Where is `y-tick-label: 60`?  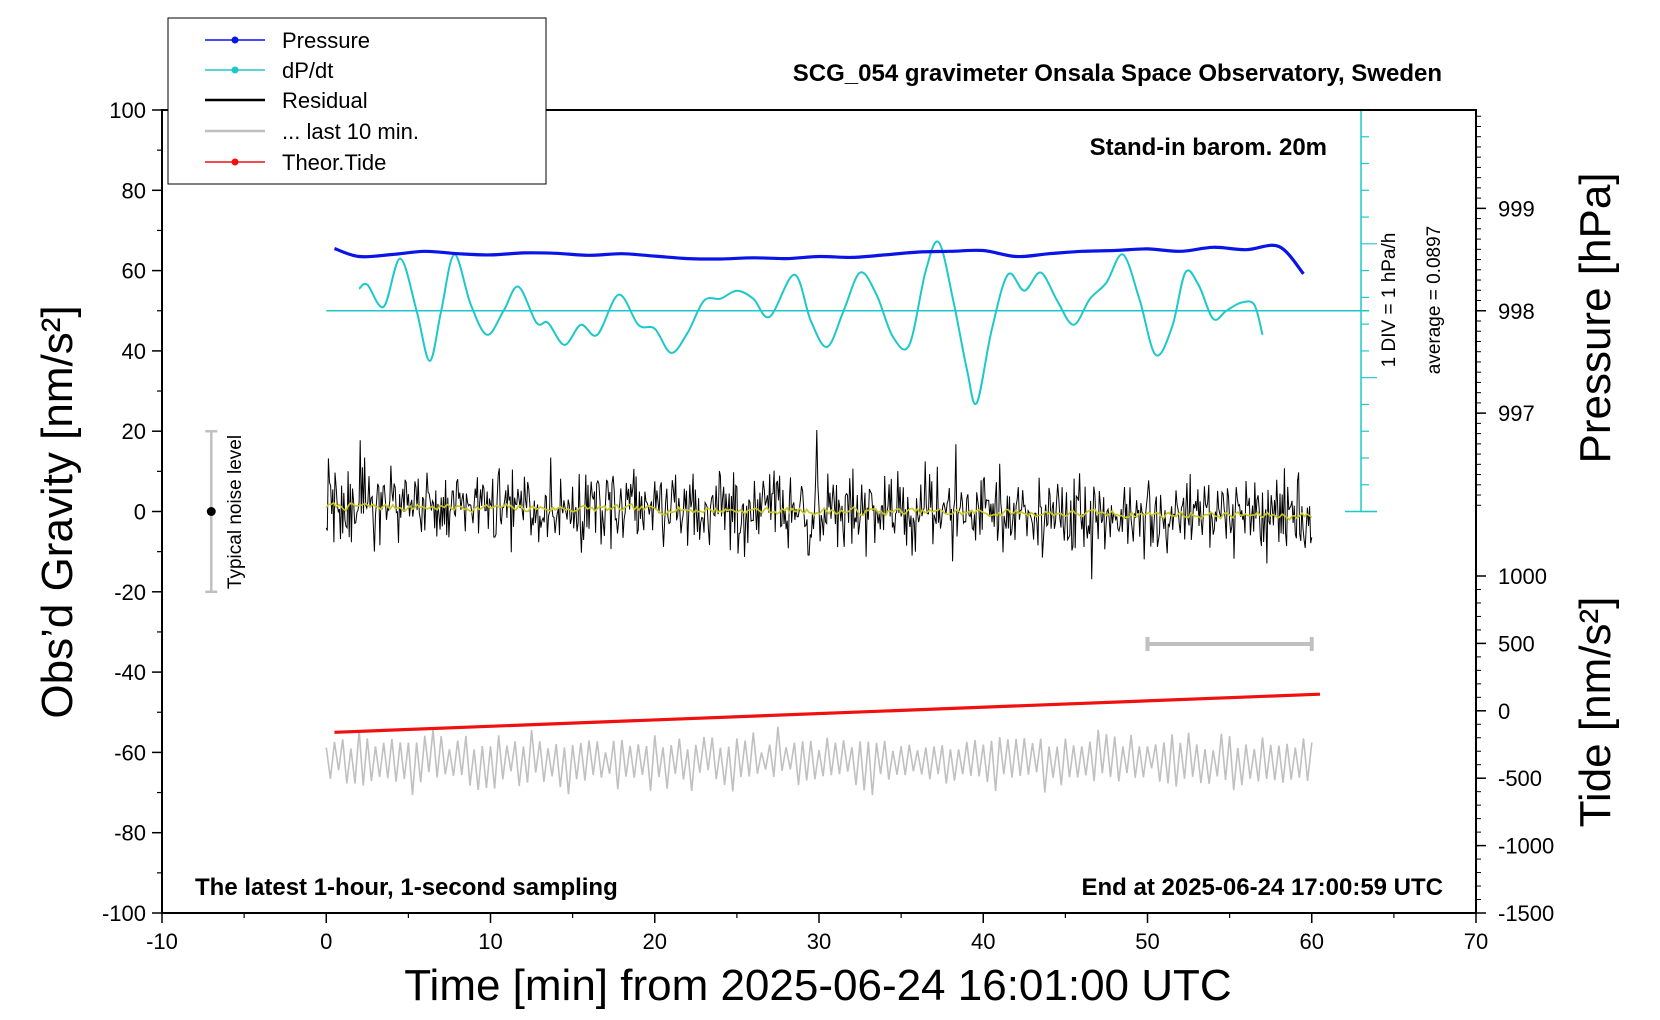 y-tick-label: 60 is located at coordinates (134, 271).